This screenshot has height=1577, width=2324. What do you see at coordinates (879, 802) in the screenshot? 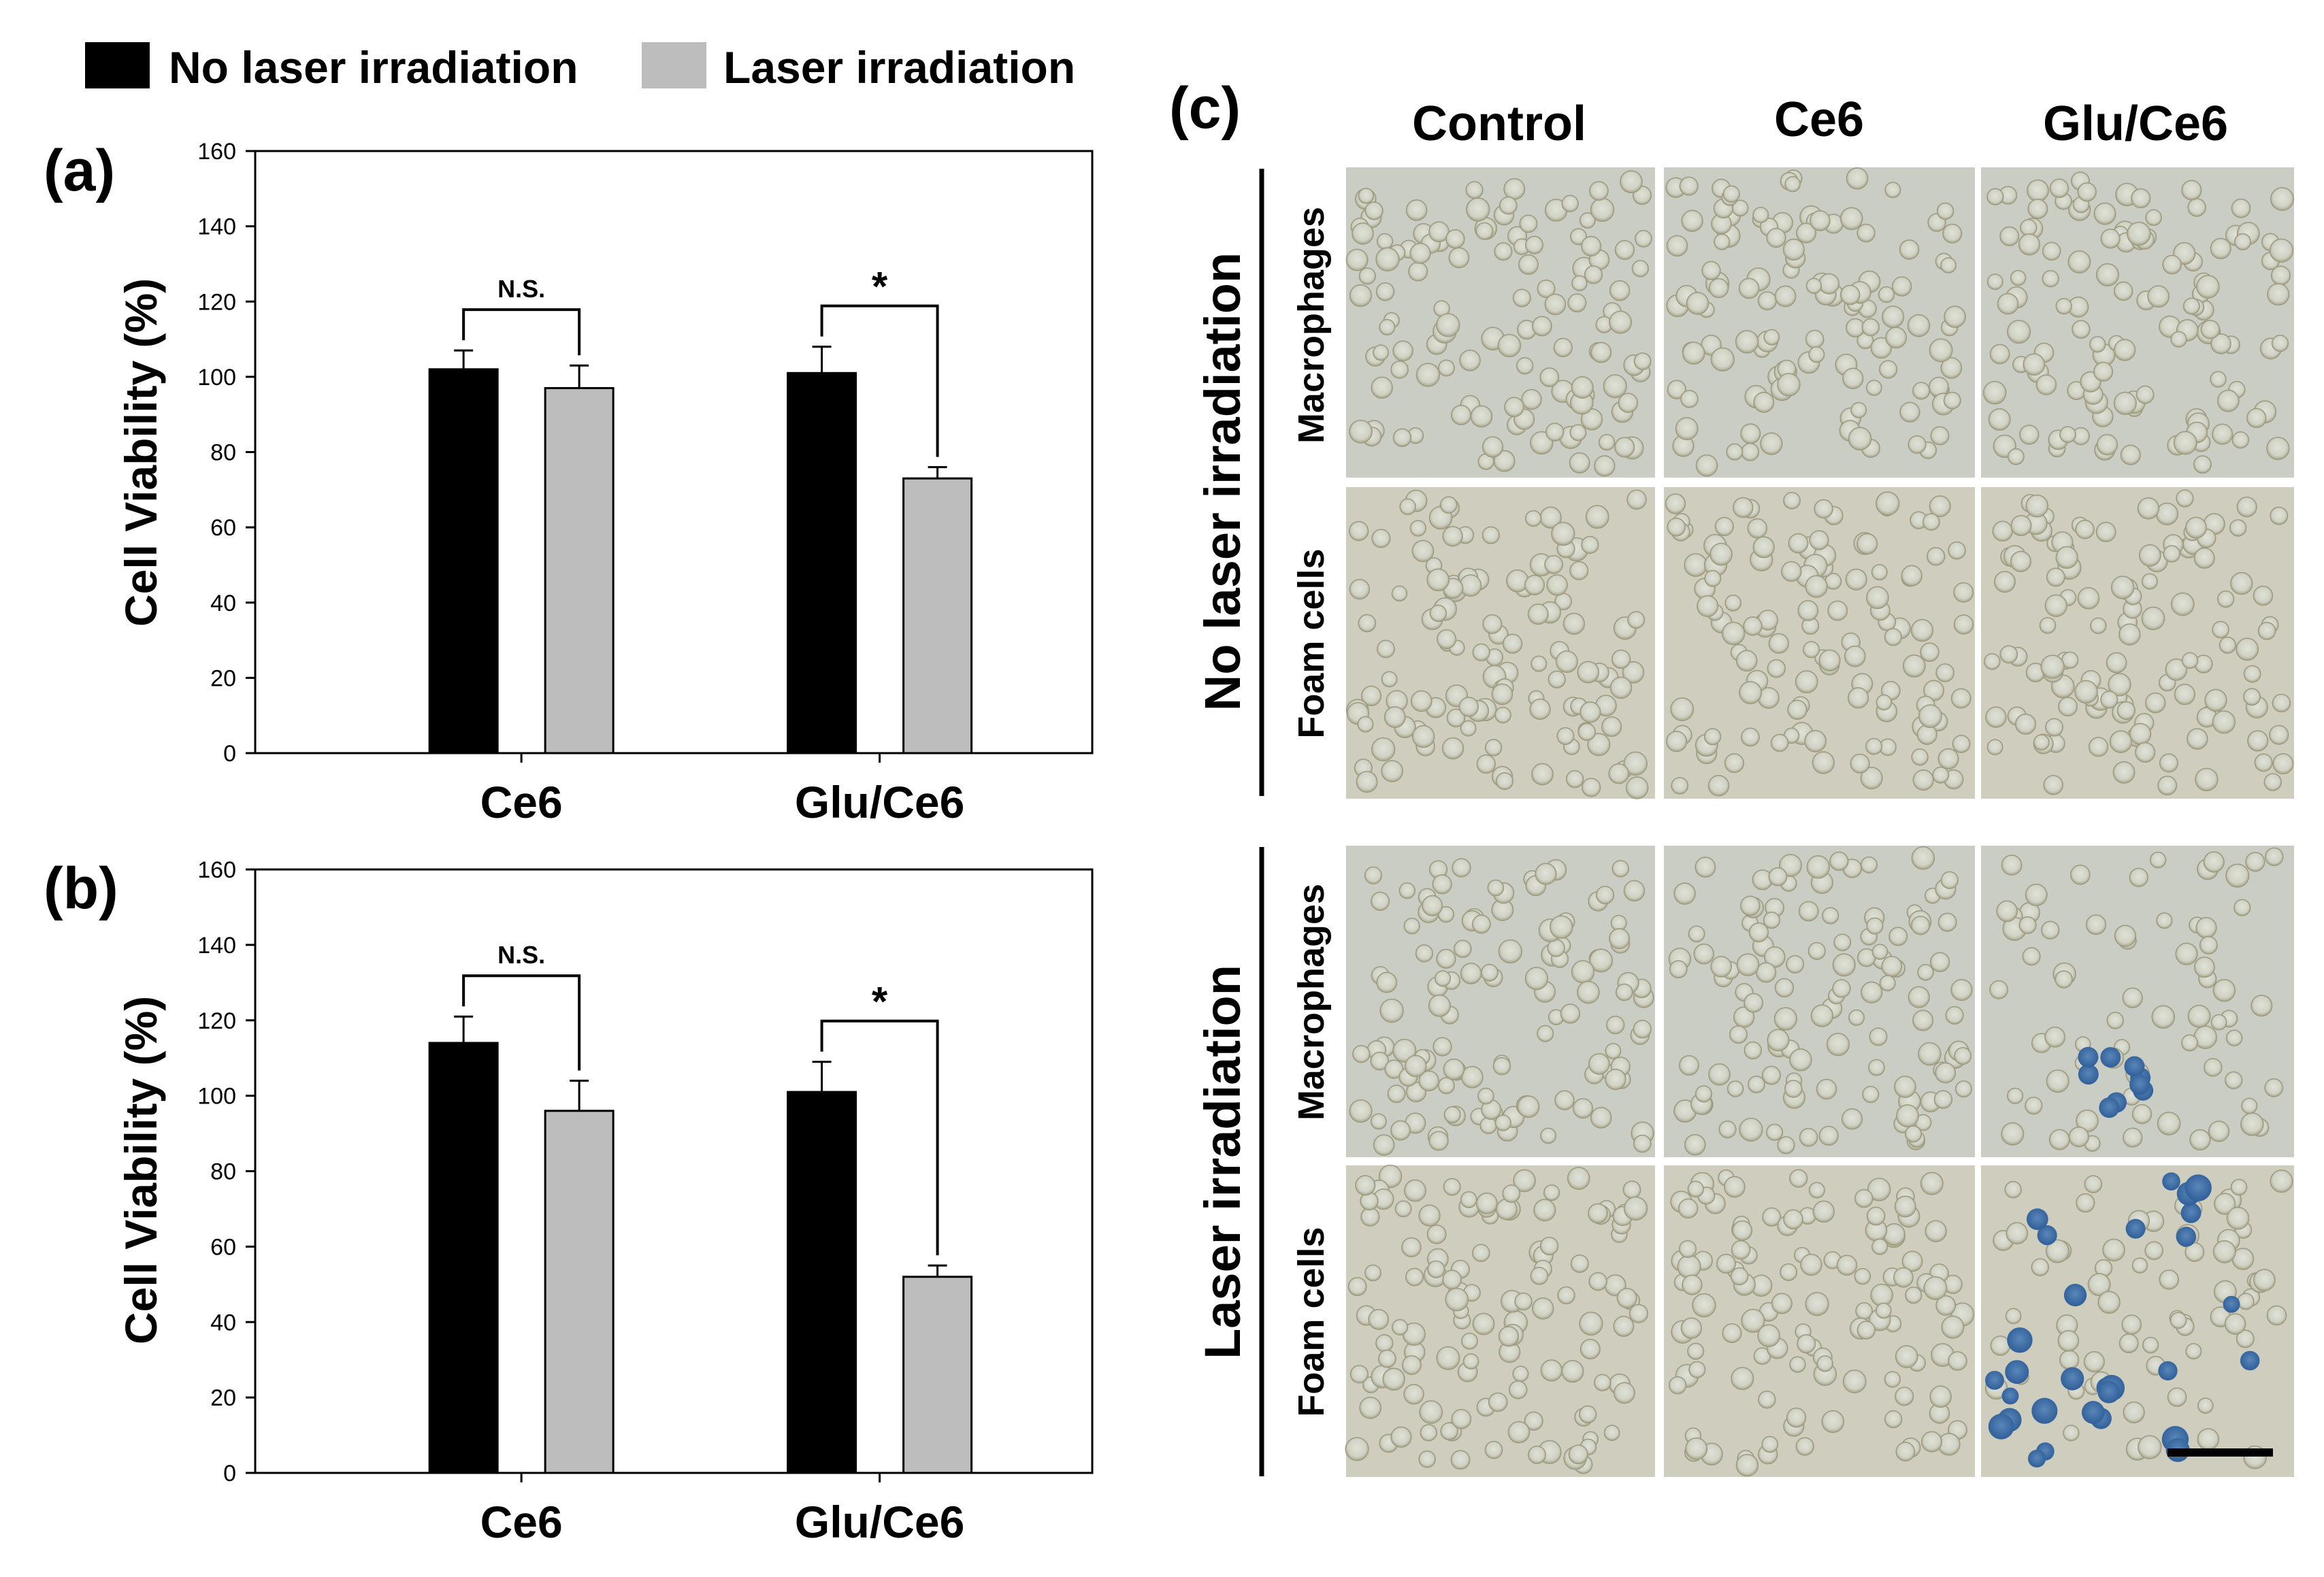
I see `x-tick-label: Glu/Ce6` at bounding box center [879, 802].